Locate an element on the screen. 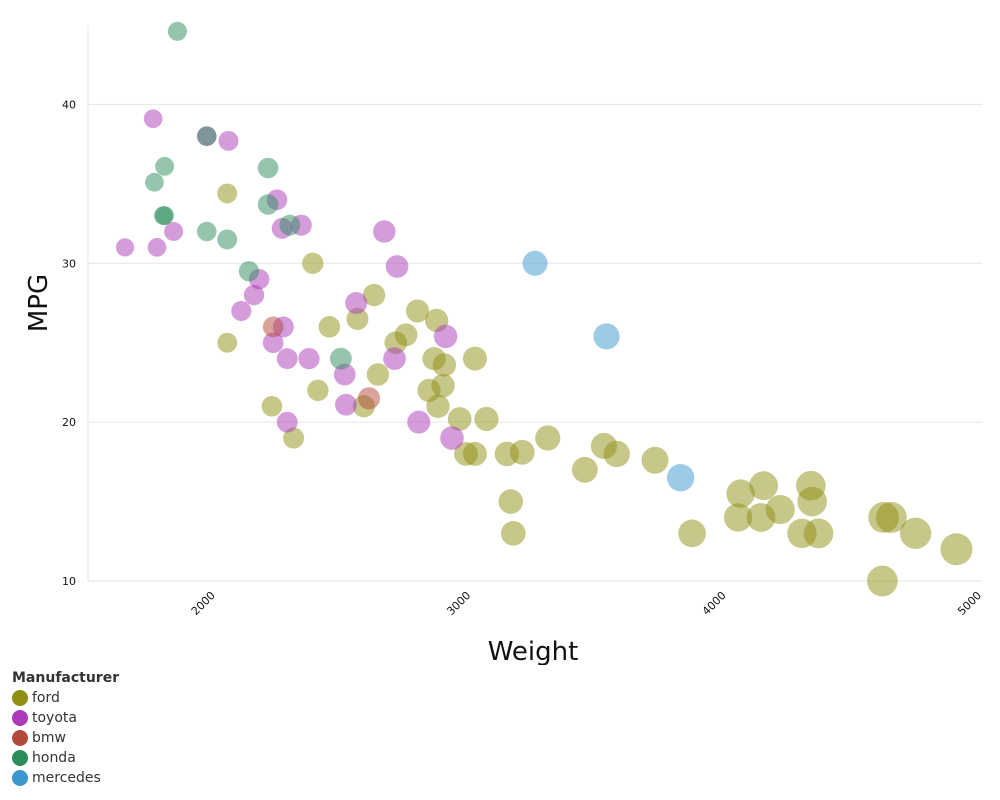 The height and width of the screenshot is (800, 1000). legend-item-ford: ford is located at coordinates (65, 698).